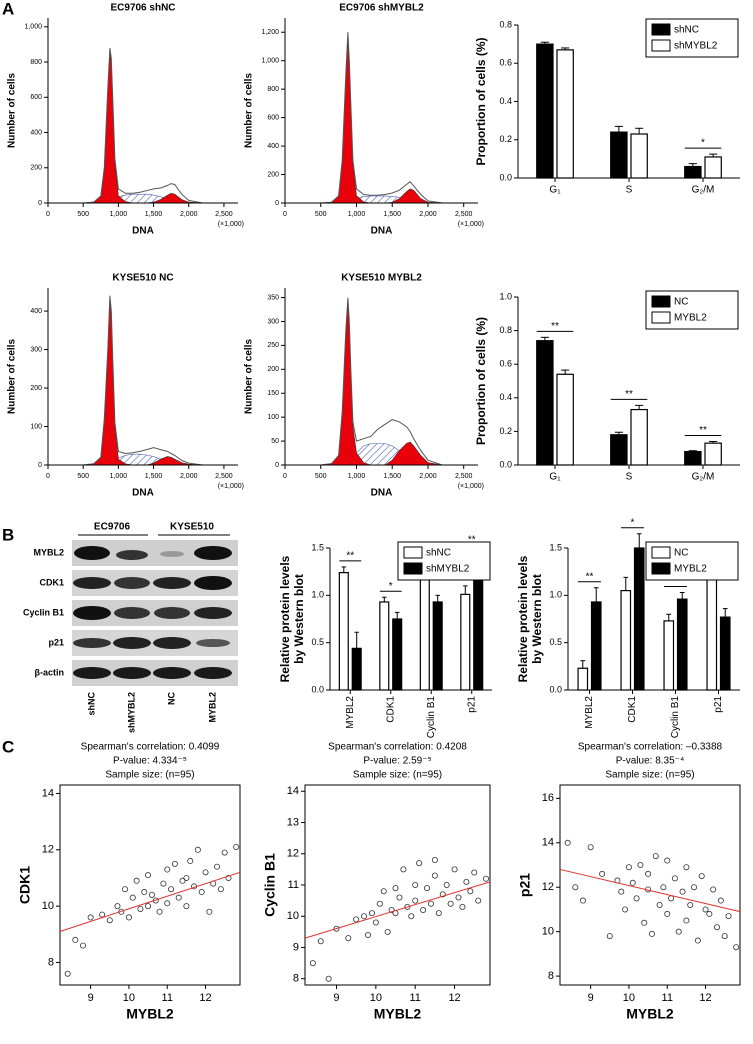  What do you see at coordinates (36, 426) in the screenshot?
I see `y-tick-label: 100` at bounding box center [36, 426].